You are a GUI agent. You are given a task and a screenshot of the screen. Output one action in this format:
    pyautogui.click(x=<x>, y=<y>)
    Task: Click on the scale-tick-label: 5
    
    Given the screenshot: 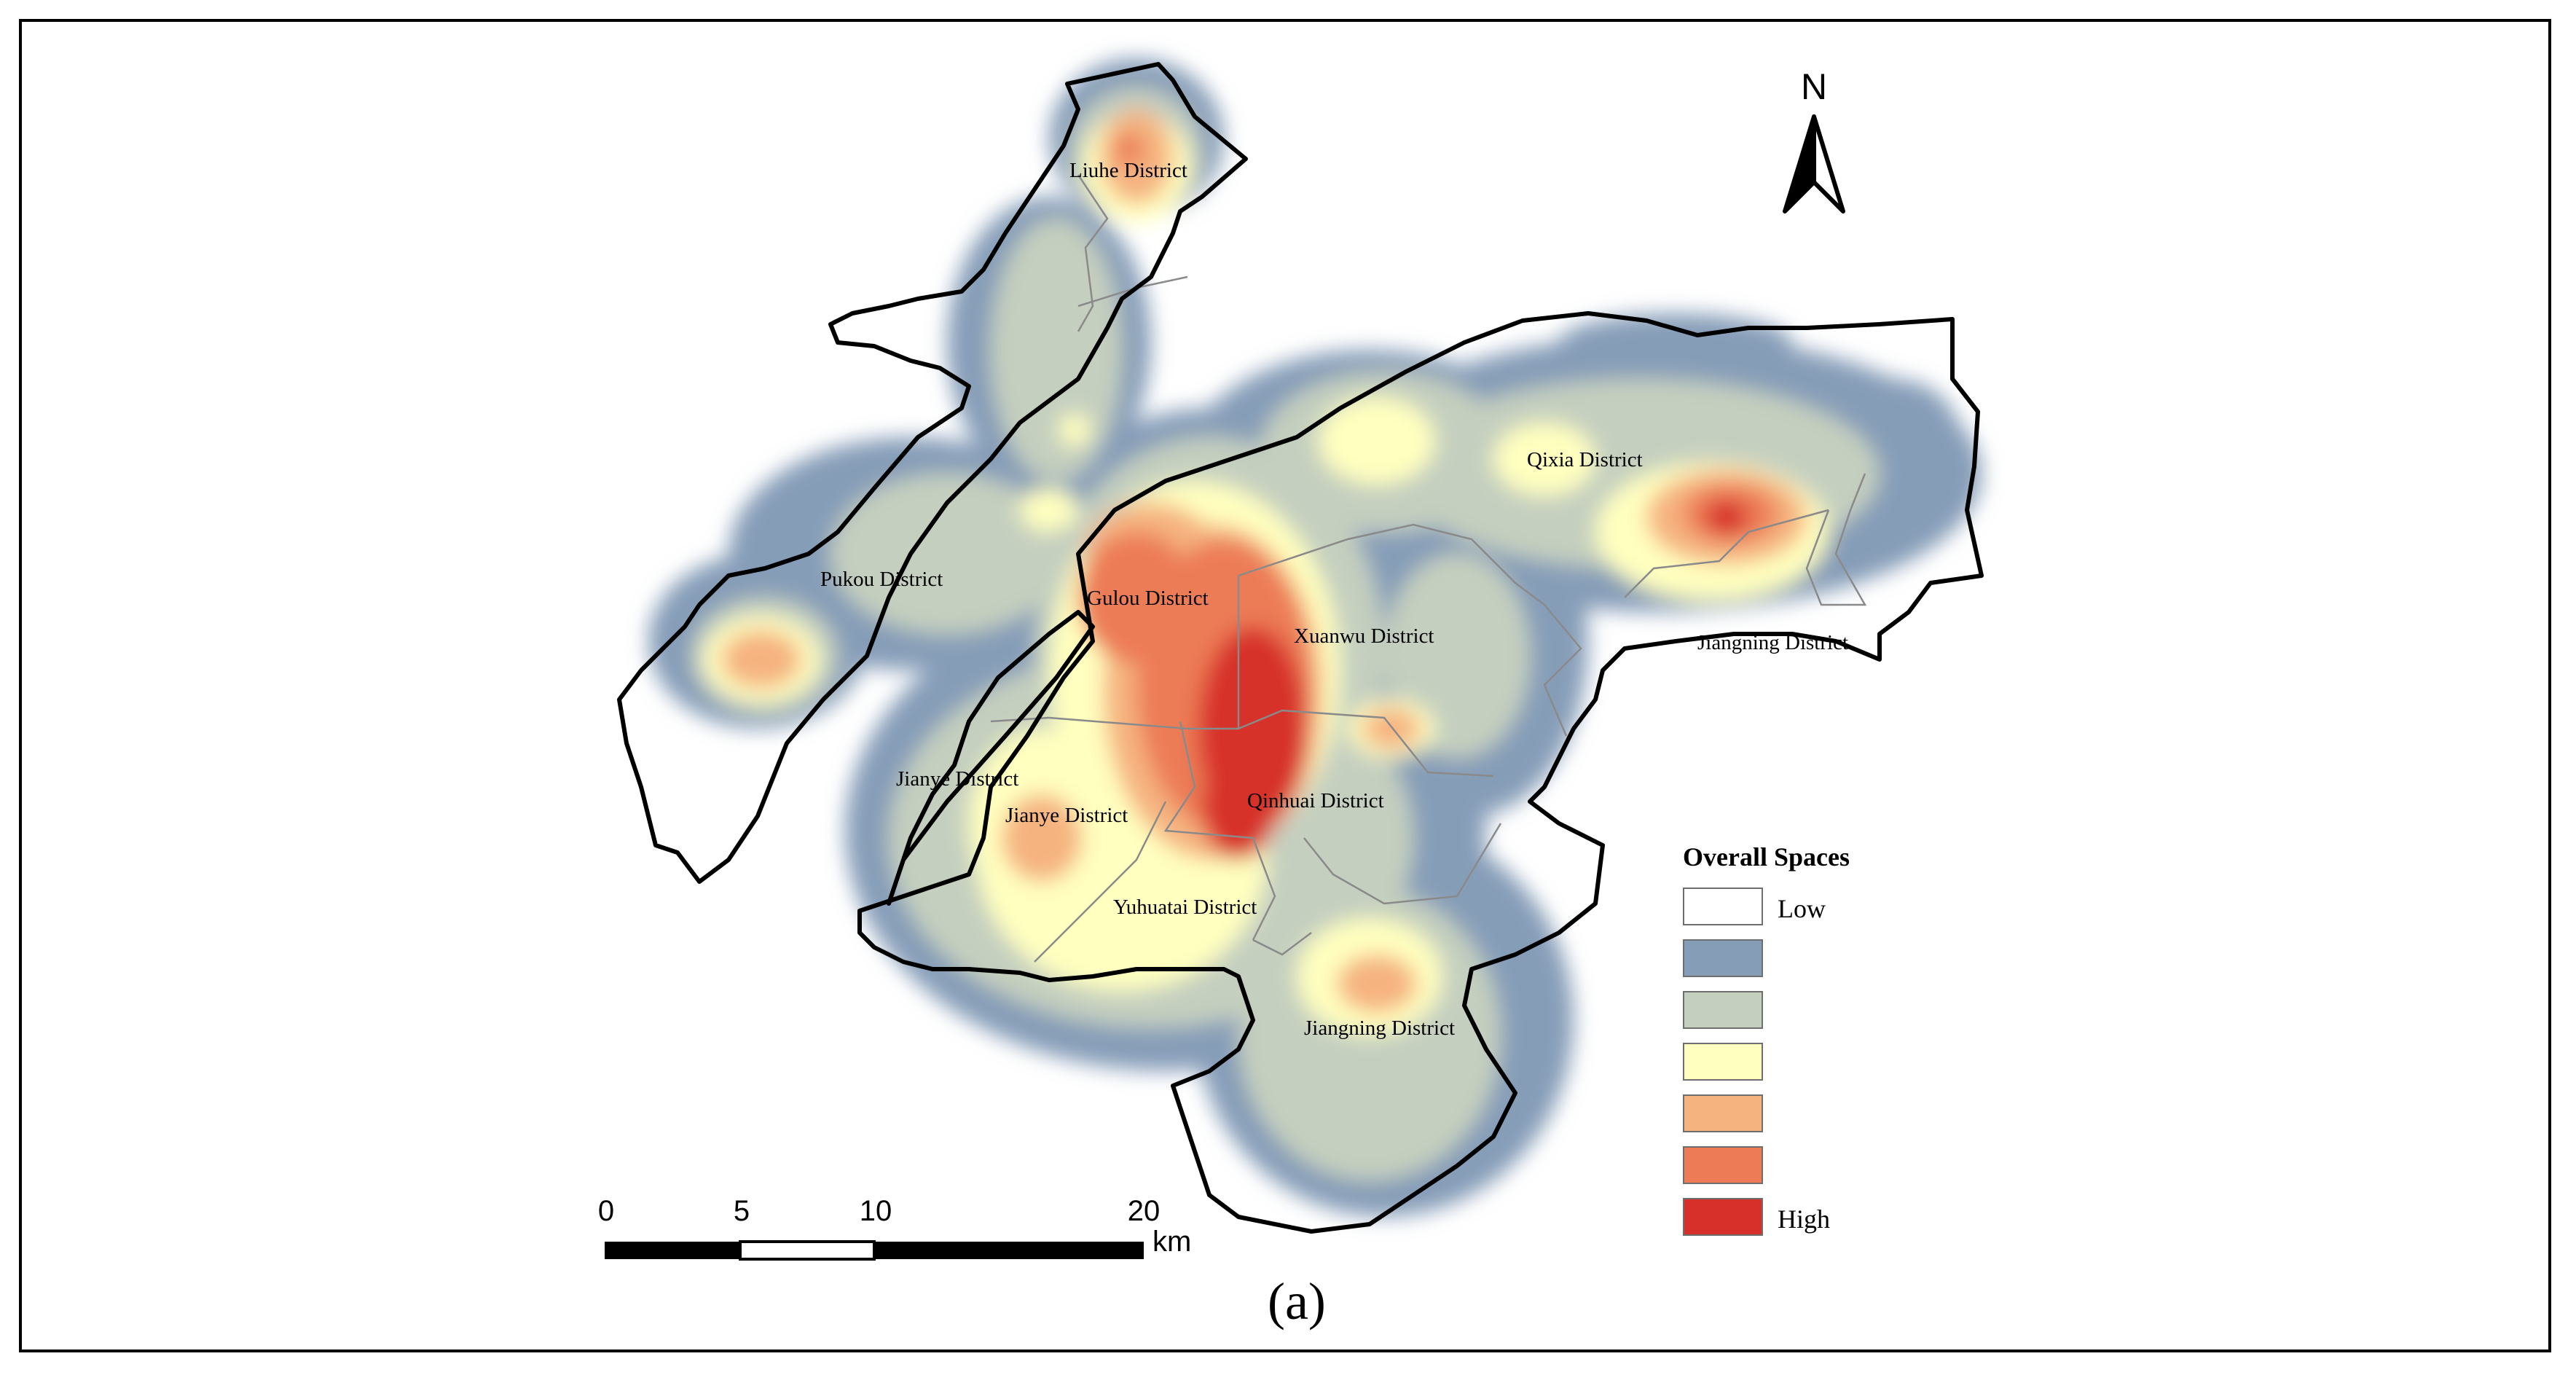 What is the action you would take?
    pyautogui.click(x=741, y=1211)
    